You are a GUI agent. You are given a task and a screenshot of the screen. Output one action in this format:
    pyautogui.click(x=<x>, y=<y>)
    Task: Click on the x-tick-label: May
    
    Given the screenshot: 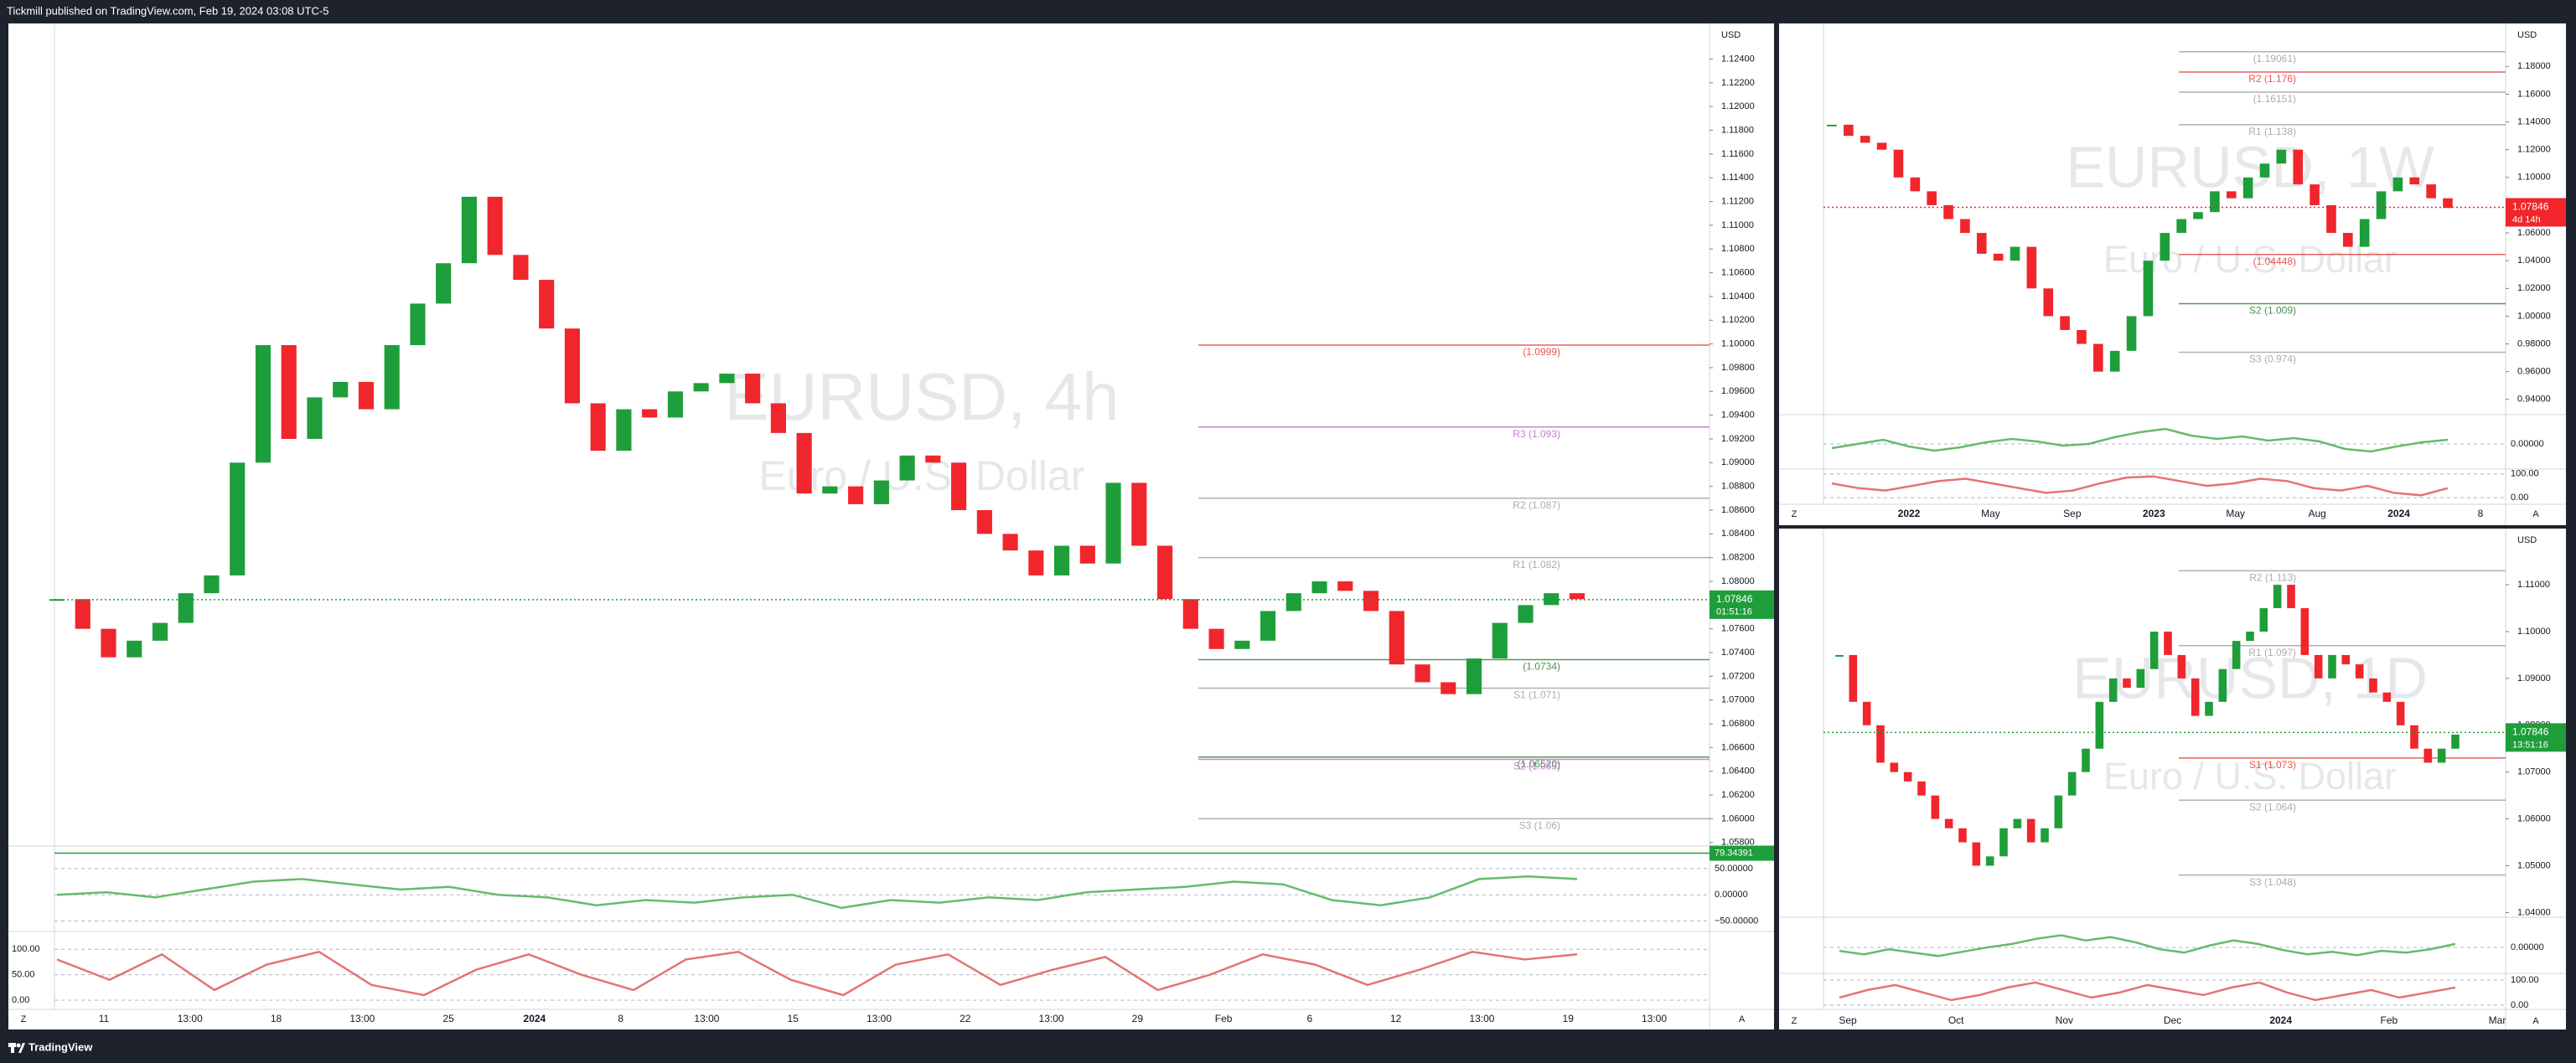 What is the action you would take?
    pyautogui.click(x=1990, y=513)
    